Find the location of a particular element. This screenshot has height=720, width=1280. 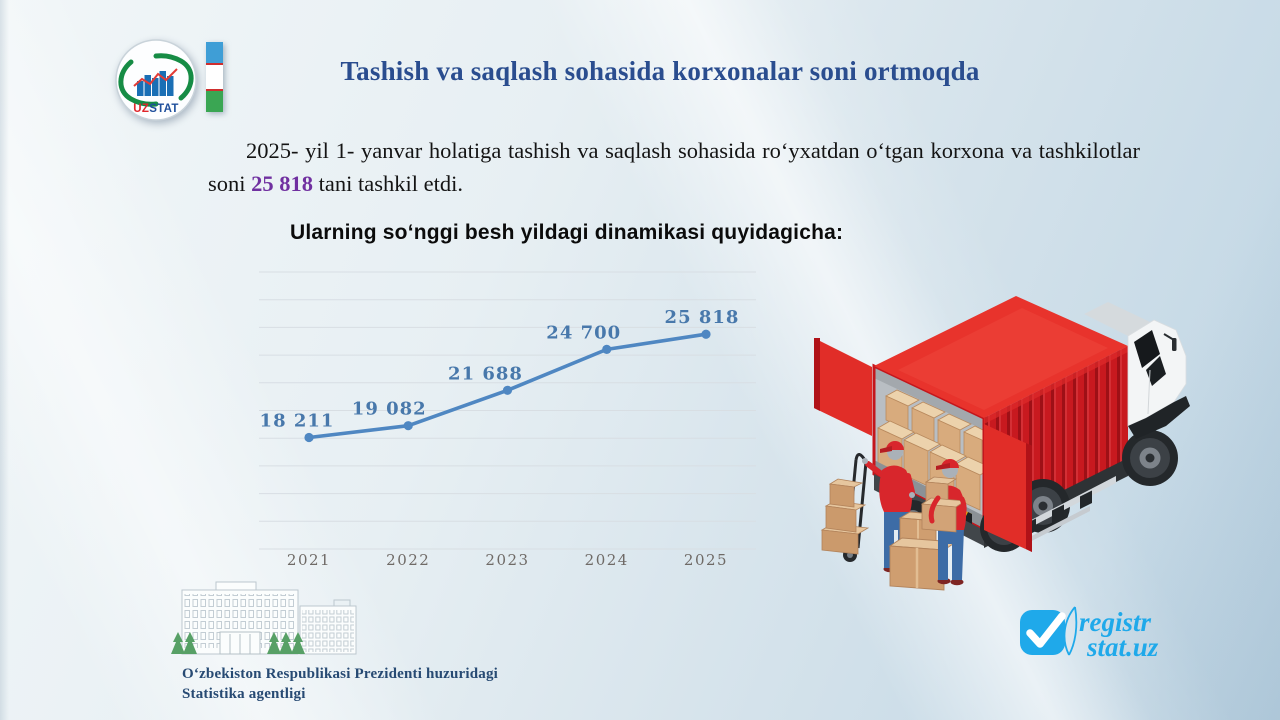

data-label-2024: 24 700 is located at coordinates (583, 332).